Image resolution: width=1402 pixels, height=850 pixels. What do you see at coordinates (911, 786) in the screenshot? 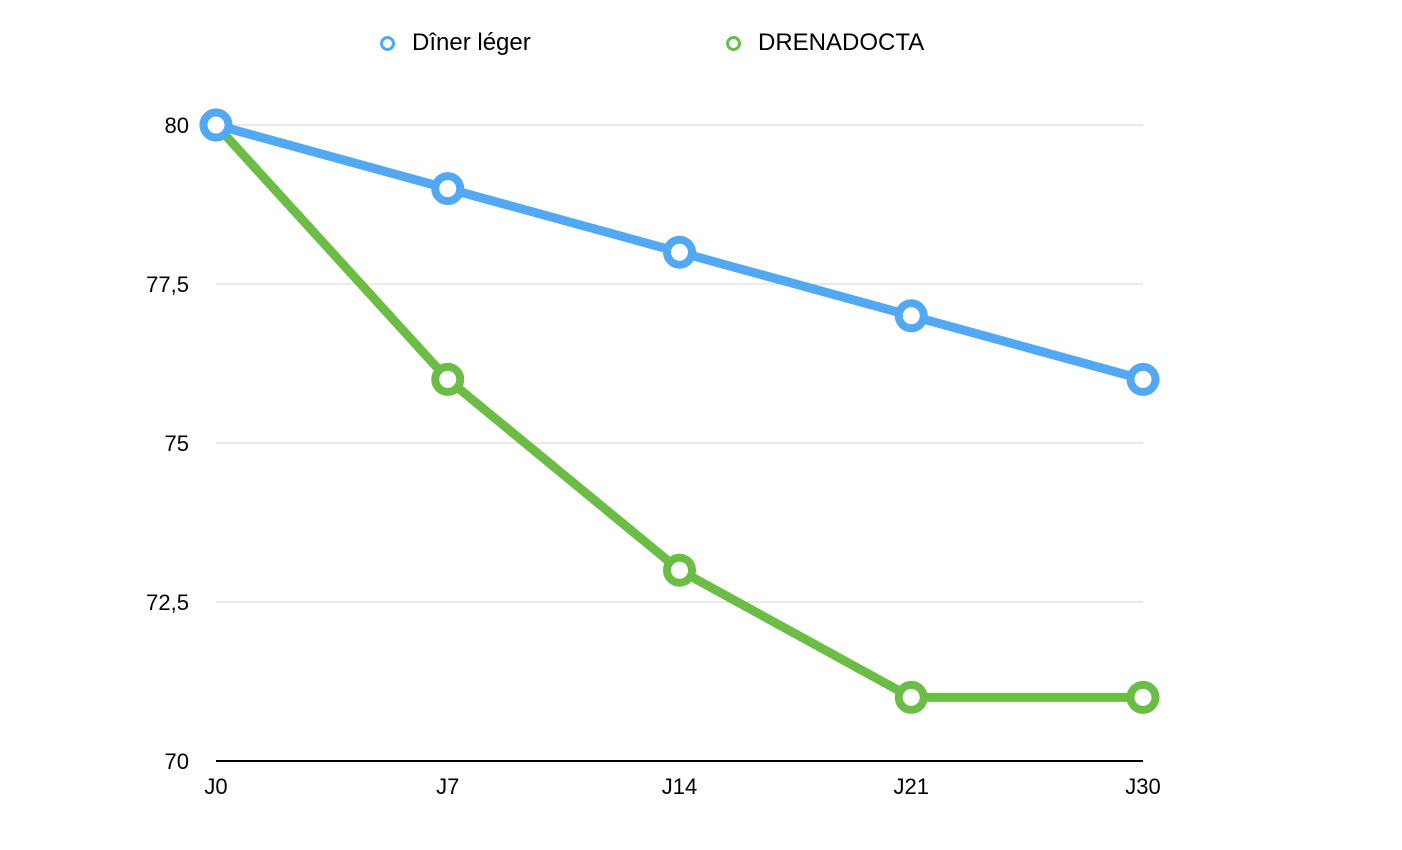
I see `x-tick-label: J21` at bounding box center [911, 786].